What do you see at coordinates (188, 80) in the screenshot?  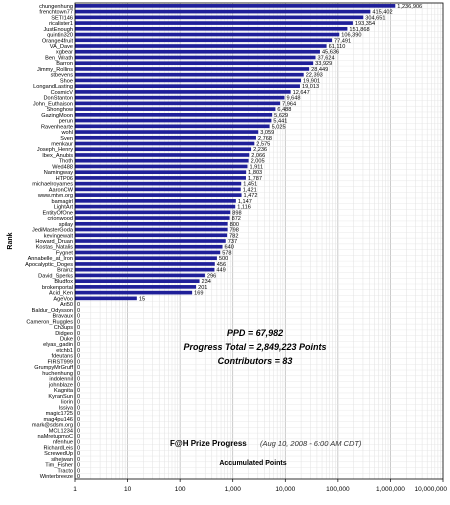 I see `bar-Shoe` at bounding box center [188, 80].